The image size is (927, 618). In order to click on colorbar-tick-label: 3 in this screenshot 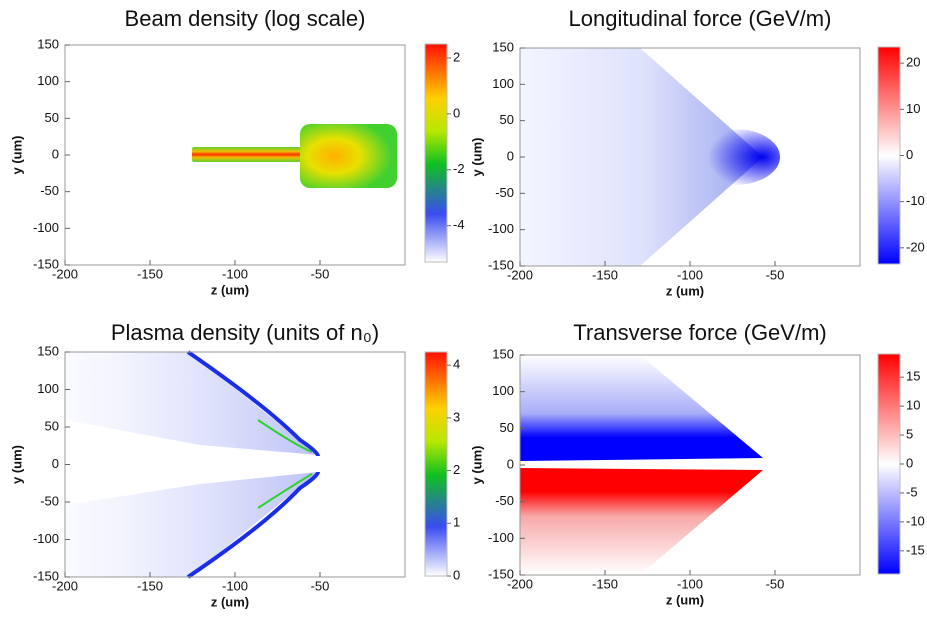, I will do `click(456, 416)`.